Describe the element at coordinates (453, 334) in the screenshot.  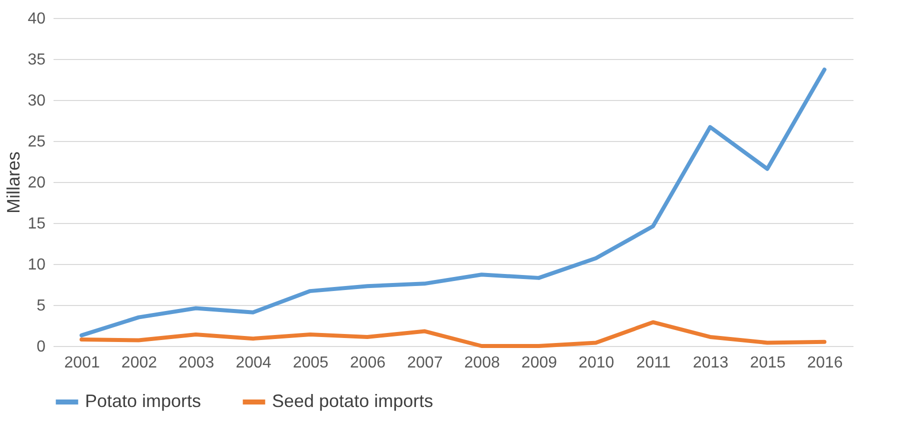
I see `line-series` at that location.